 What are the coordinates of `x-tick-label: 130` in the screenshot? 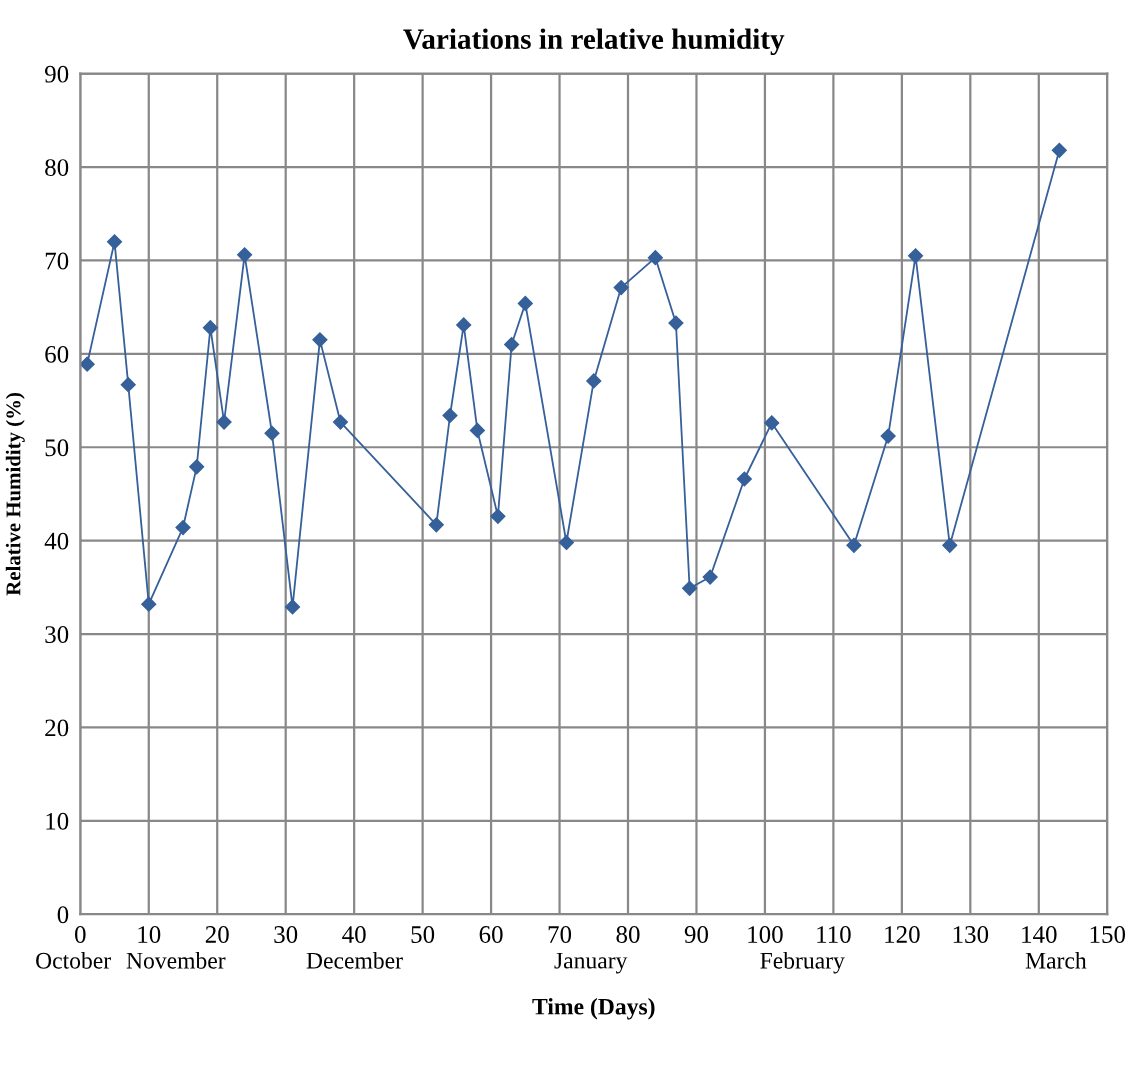 It's located at (971, 934).